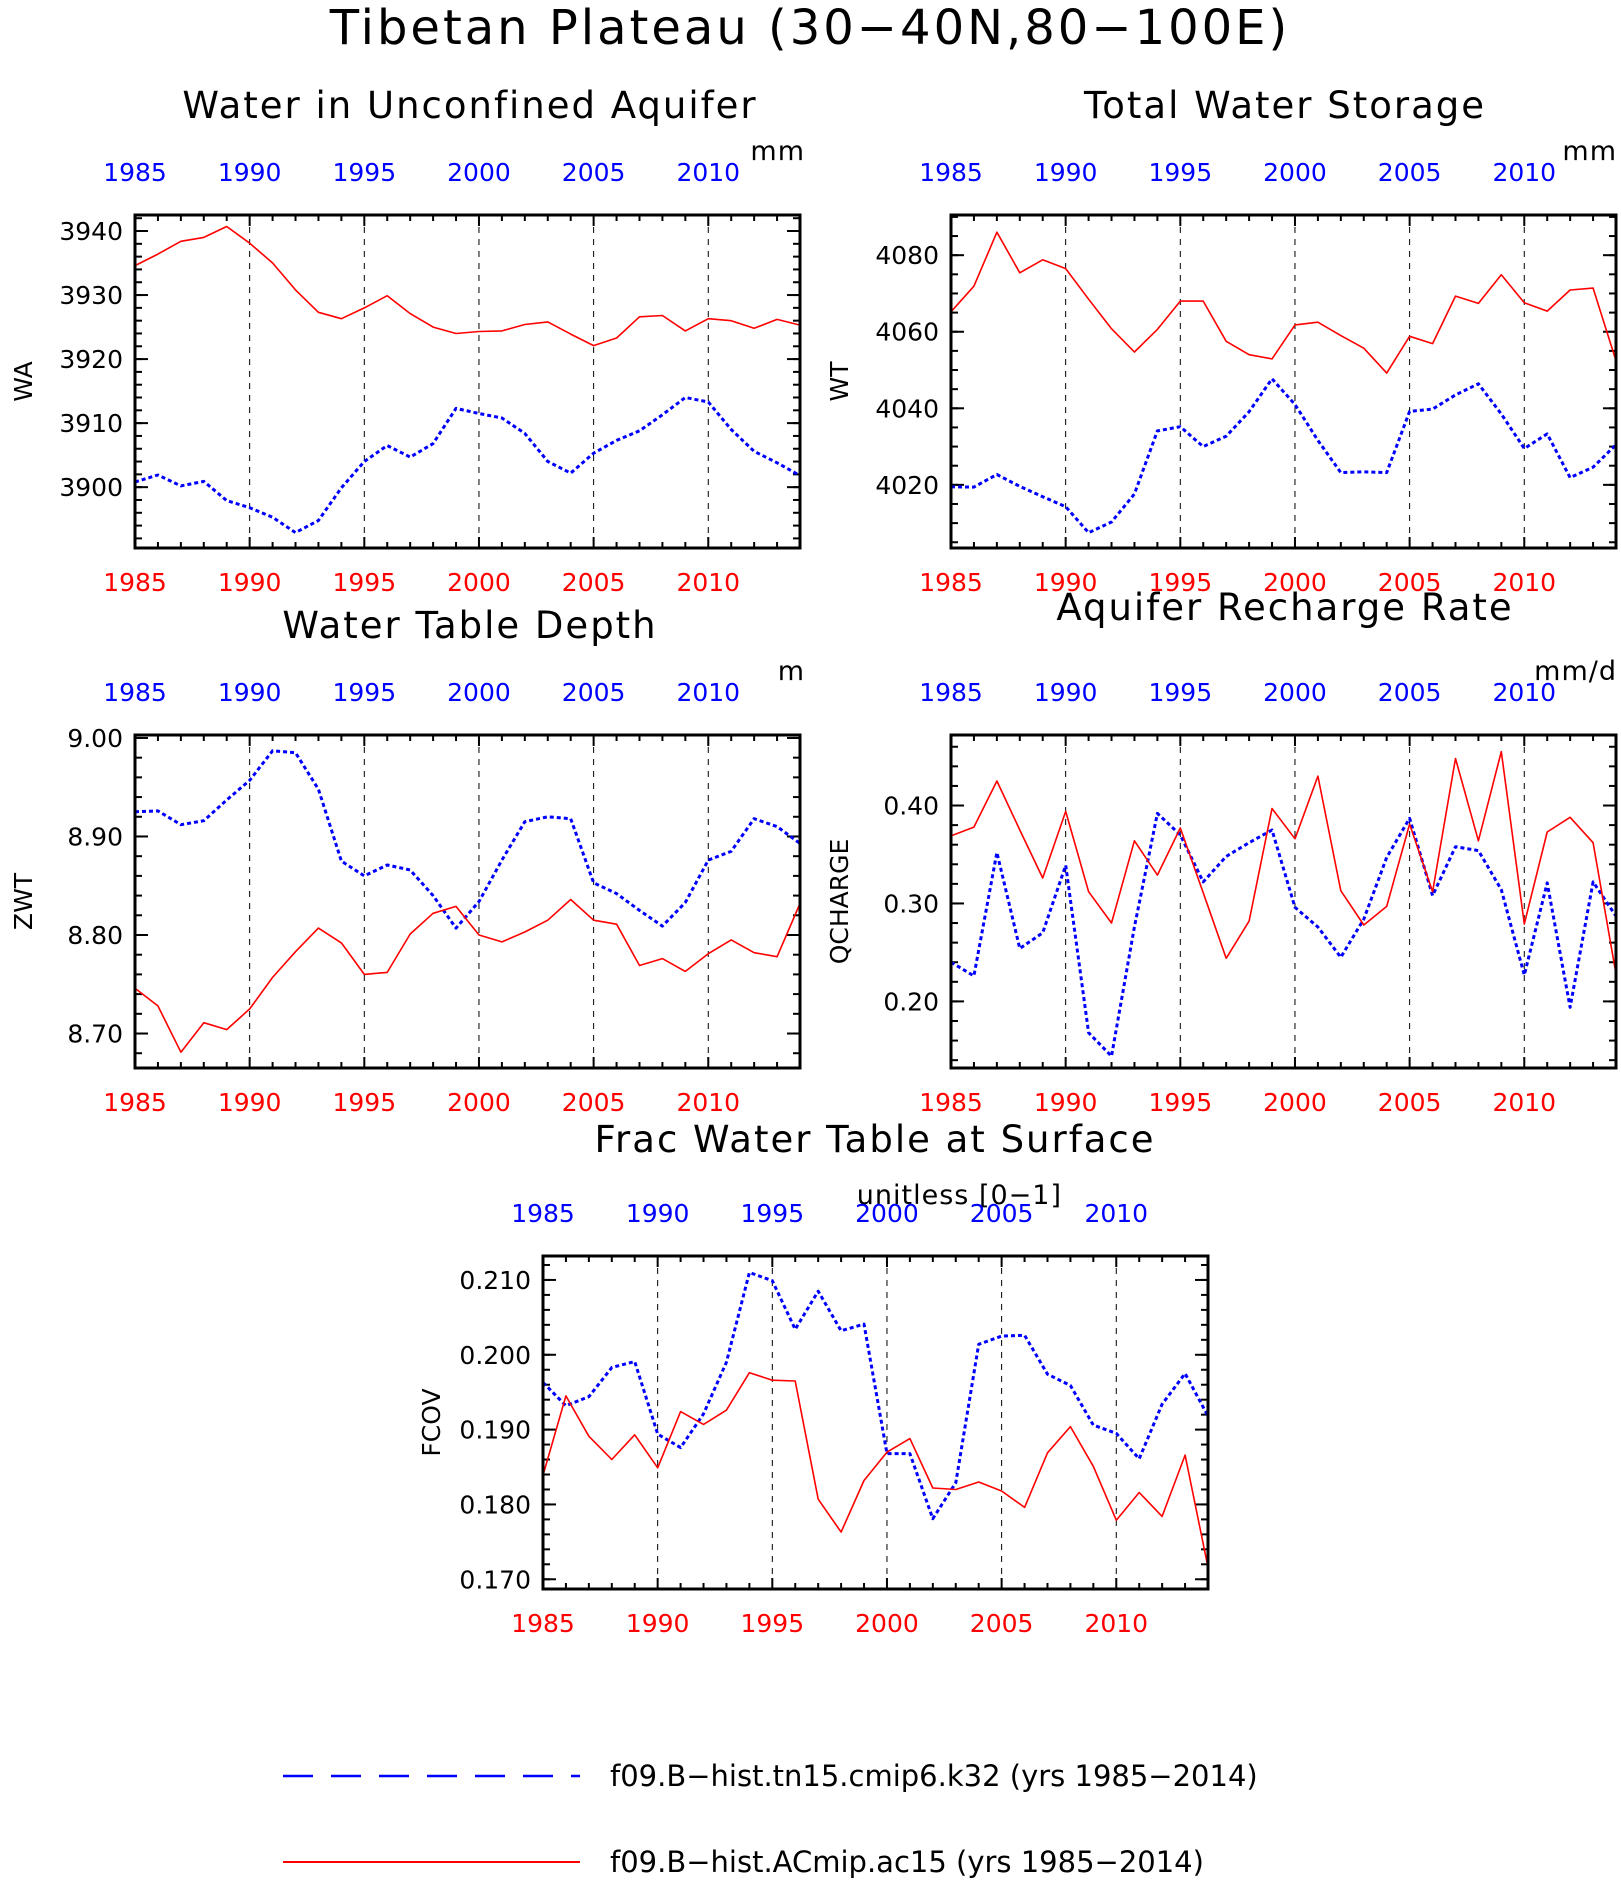 The width and height of the screenshot is (1621, 1884). What do you see at coordinates (907, 1862) in the screenshot?
I see `legend-label-red: f09.B−hist.ACmip.ac15 (yrs 1985−2014)` at bounding box center [907, 1862].